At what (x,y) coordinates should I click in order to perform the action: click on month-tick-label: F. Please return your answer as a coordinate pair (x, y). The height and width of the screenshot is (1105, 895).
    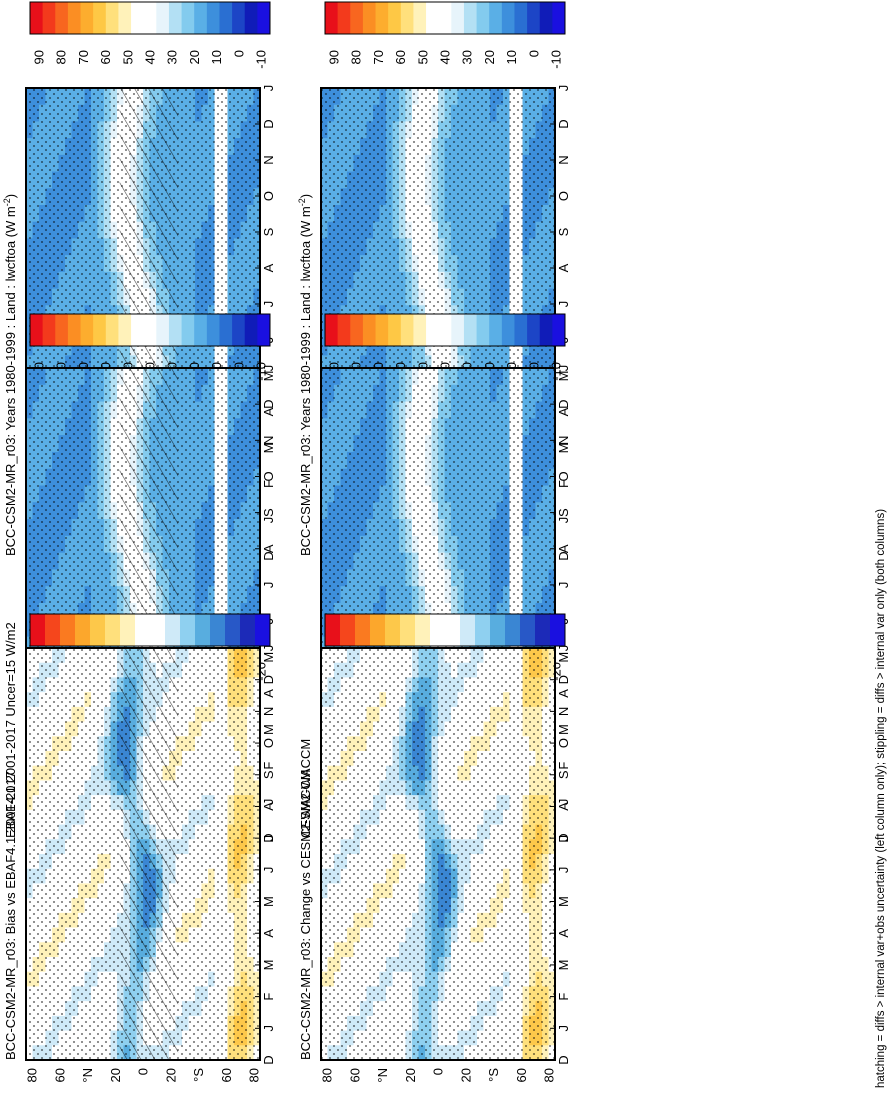
    Looking at the image, I should click on (268, 997).